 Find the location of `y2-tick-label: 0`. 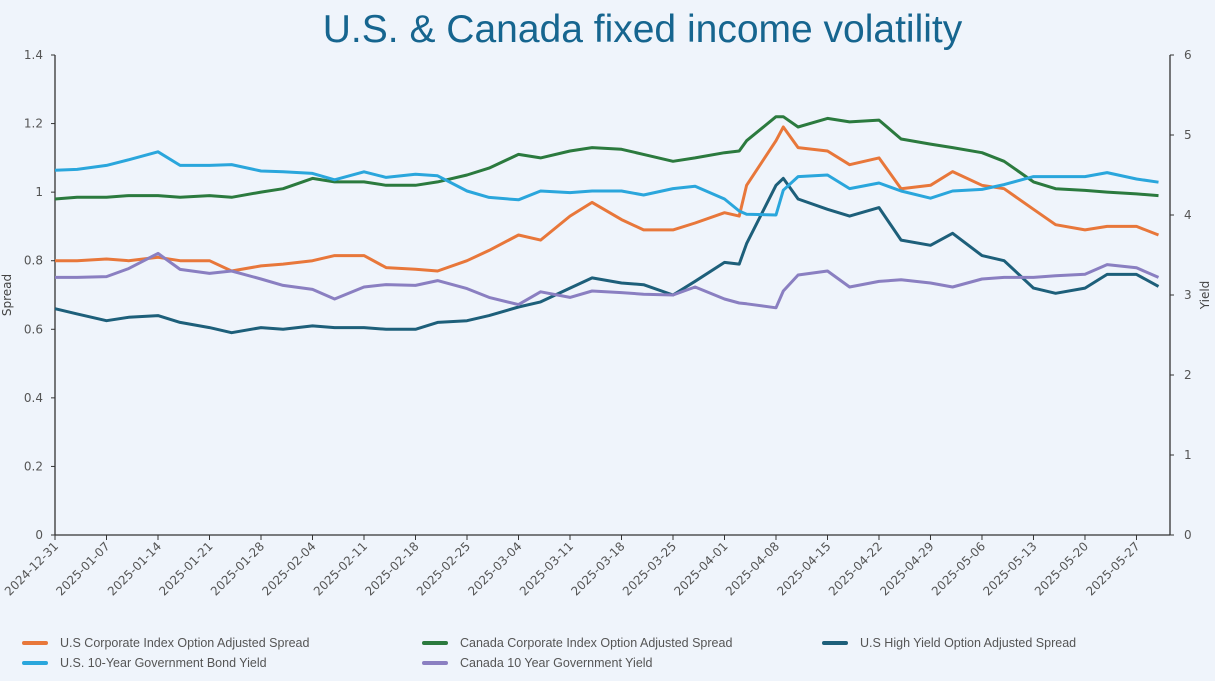

y2-tick-label: 0 is located at coordinates (1188, 535).